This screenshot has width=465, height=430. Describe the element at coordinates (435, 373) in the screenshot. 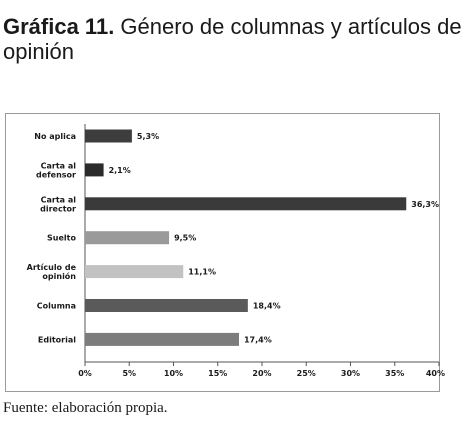

I see `x-tick-label: 40%` at that location.